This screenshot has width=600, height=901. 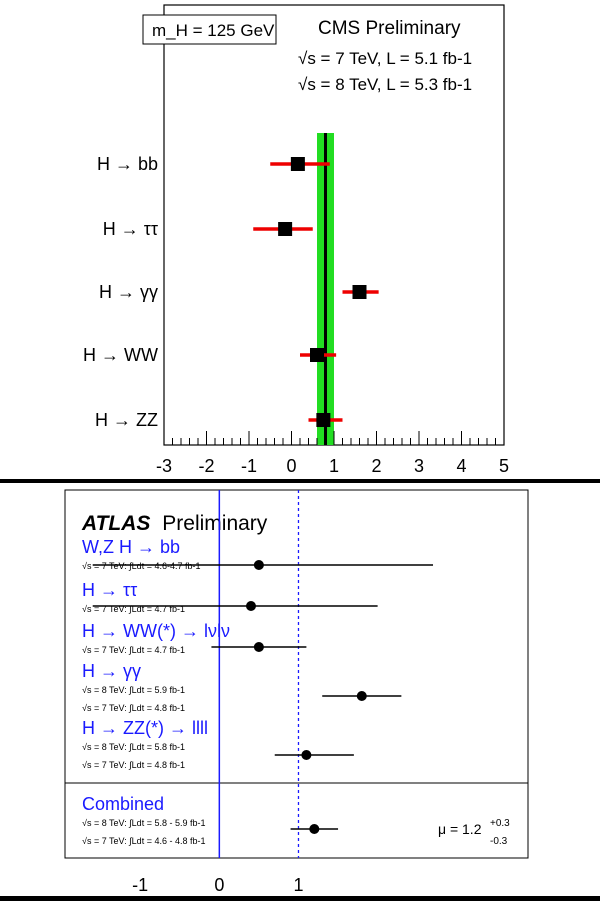 I want to click on lumi-label: √s = 7 TeV: ∫Ldt = 4.6 - 4.8 fb-1, so click(x=143, y=841).